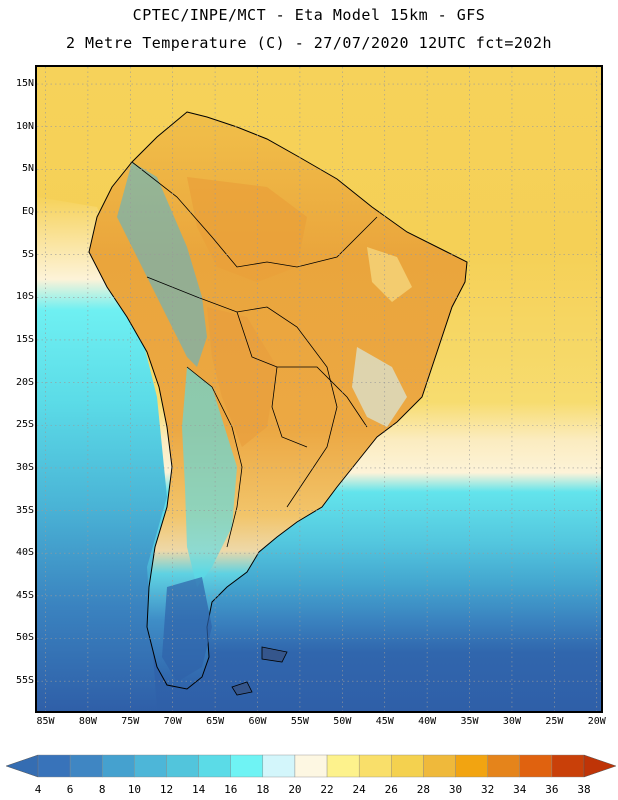  Describe the element at coordinates (469, 721) in the screenshot. I see `longitude-tick-label: 35W` at that location.